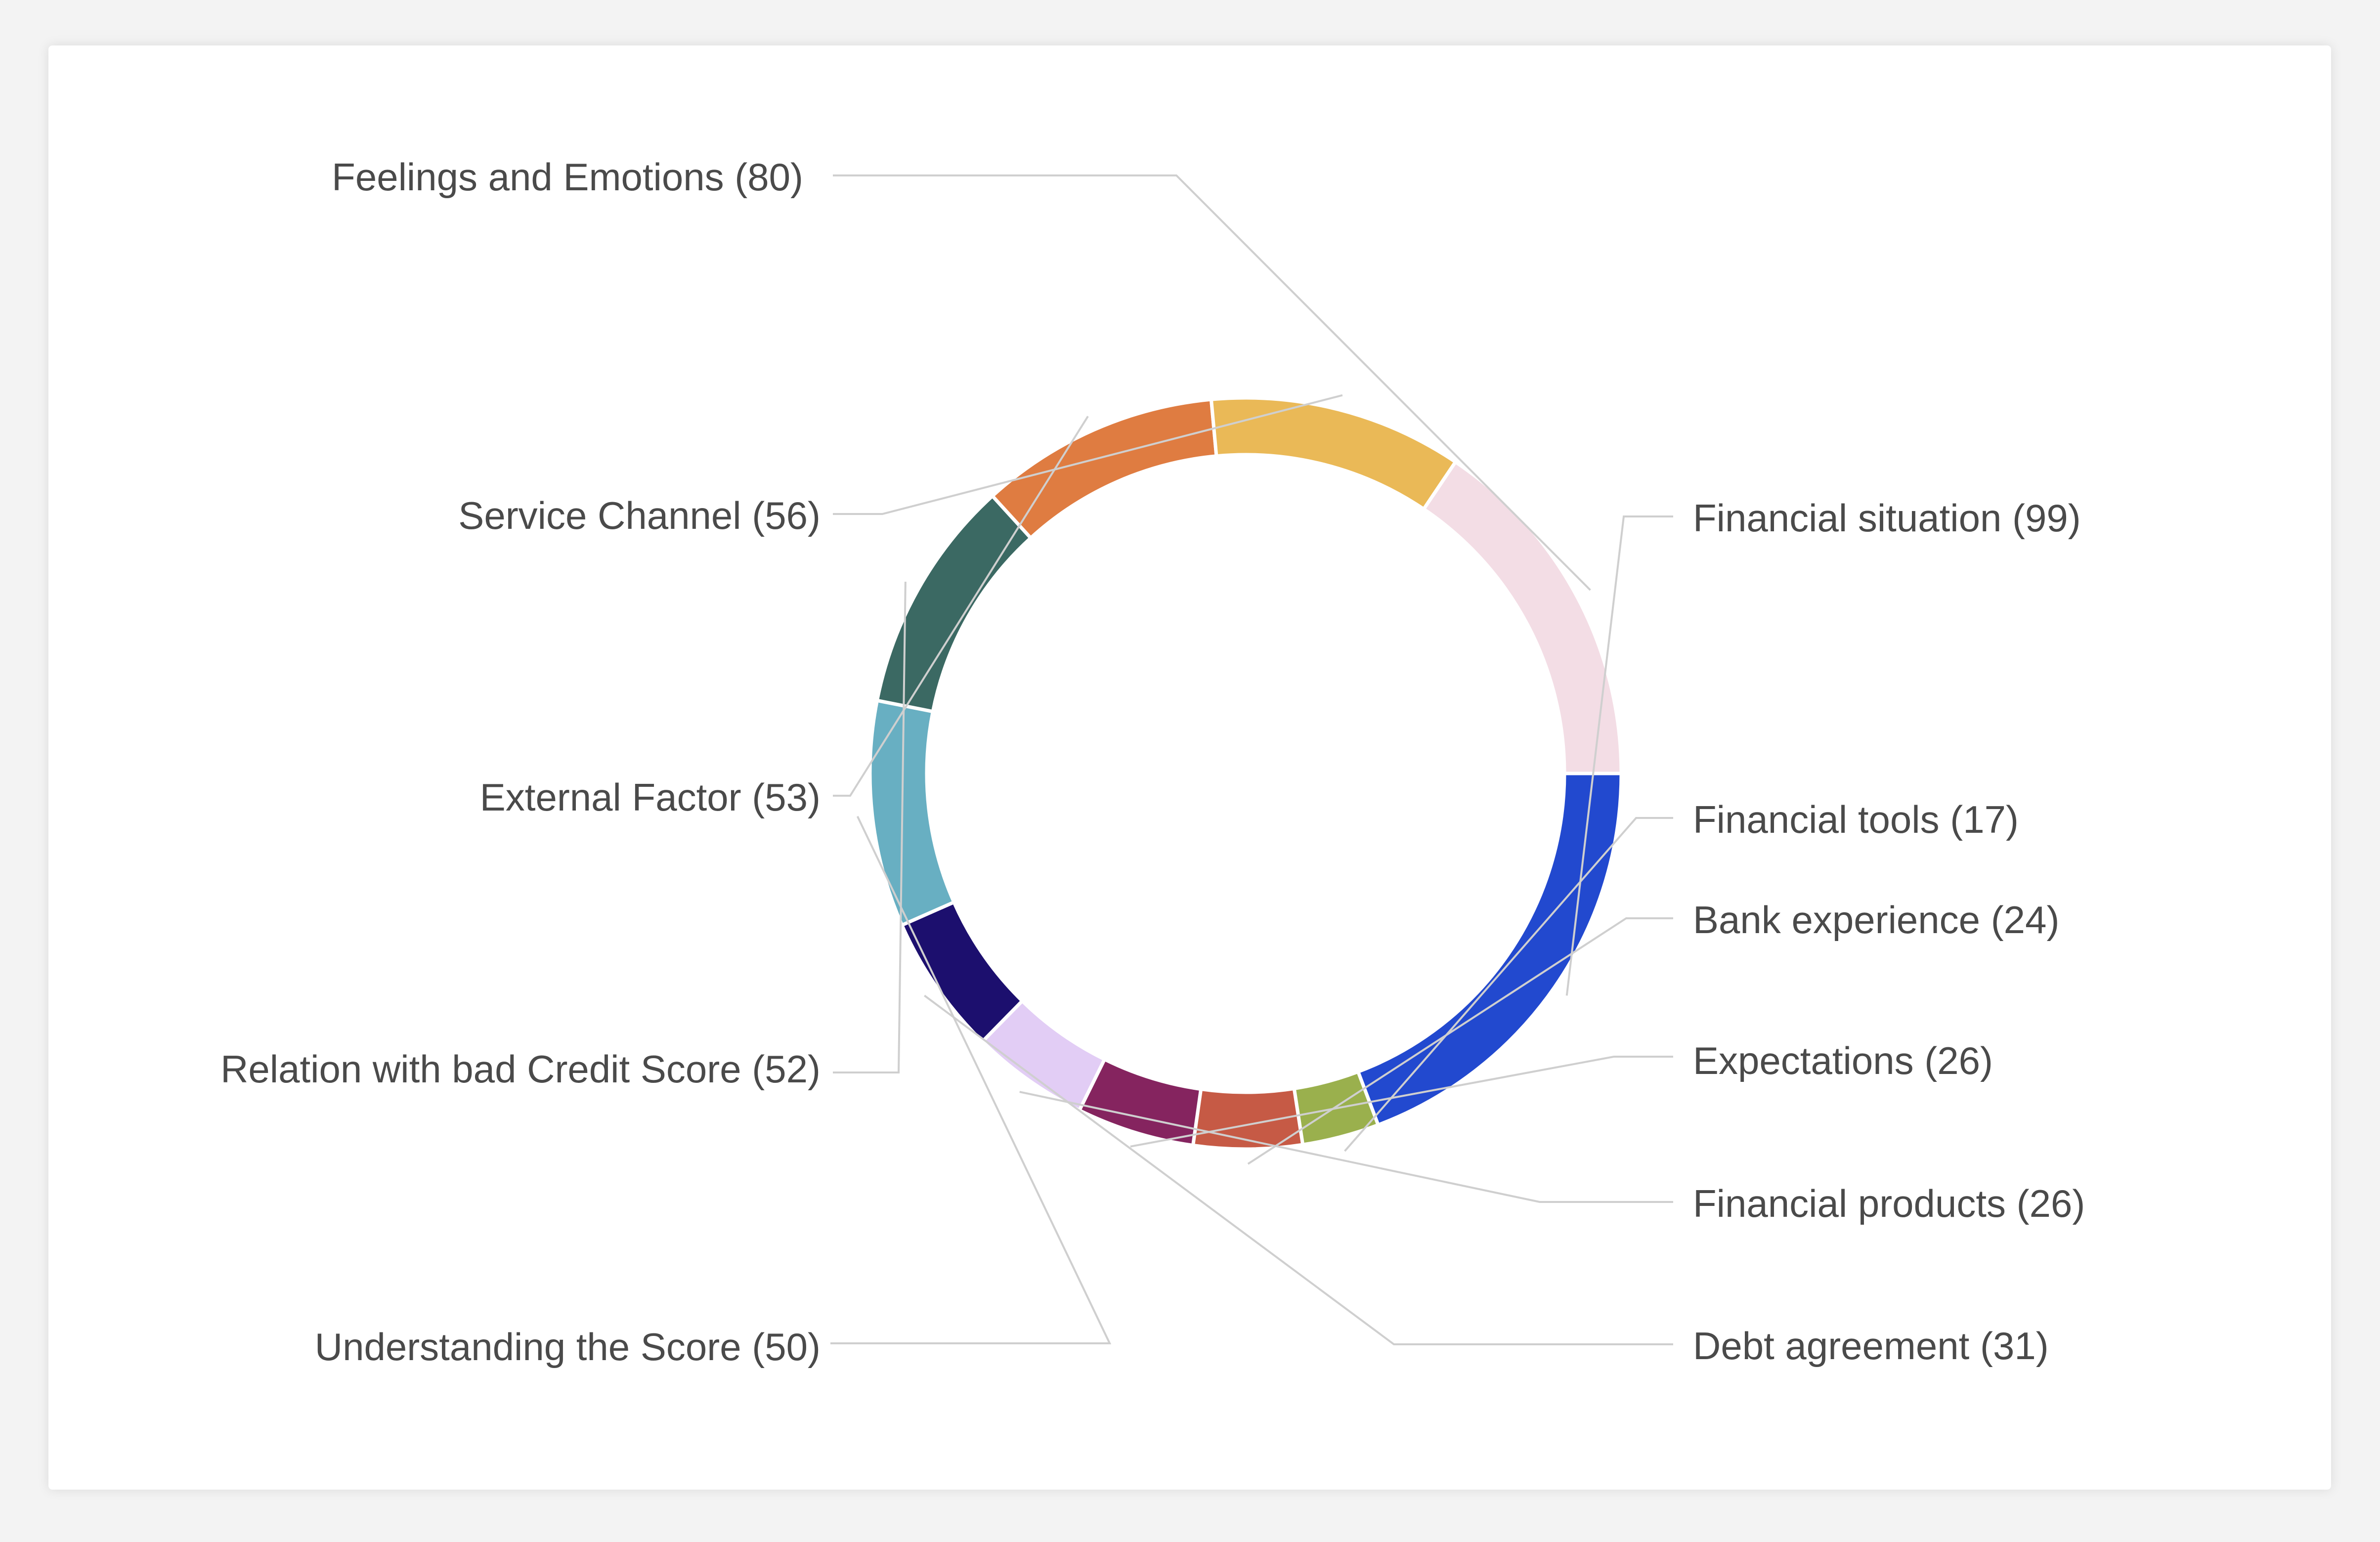  Describe the element at coordinates (962, 972) in the screenshot. I see `donut-slice-debt-agreement` at that location.